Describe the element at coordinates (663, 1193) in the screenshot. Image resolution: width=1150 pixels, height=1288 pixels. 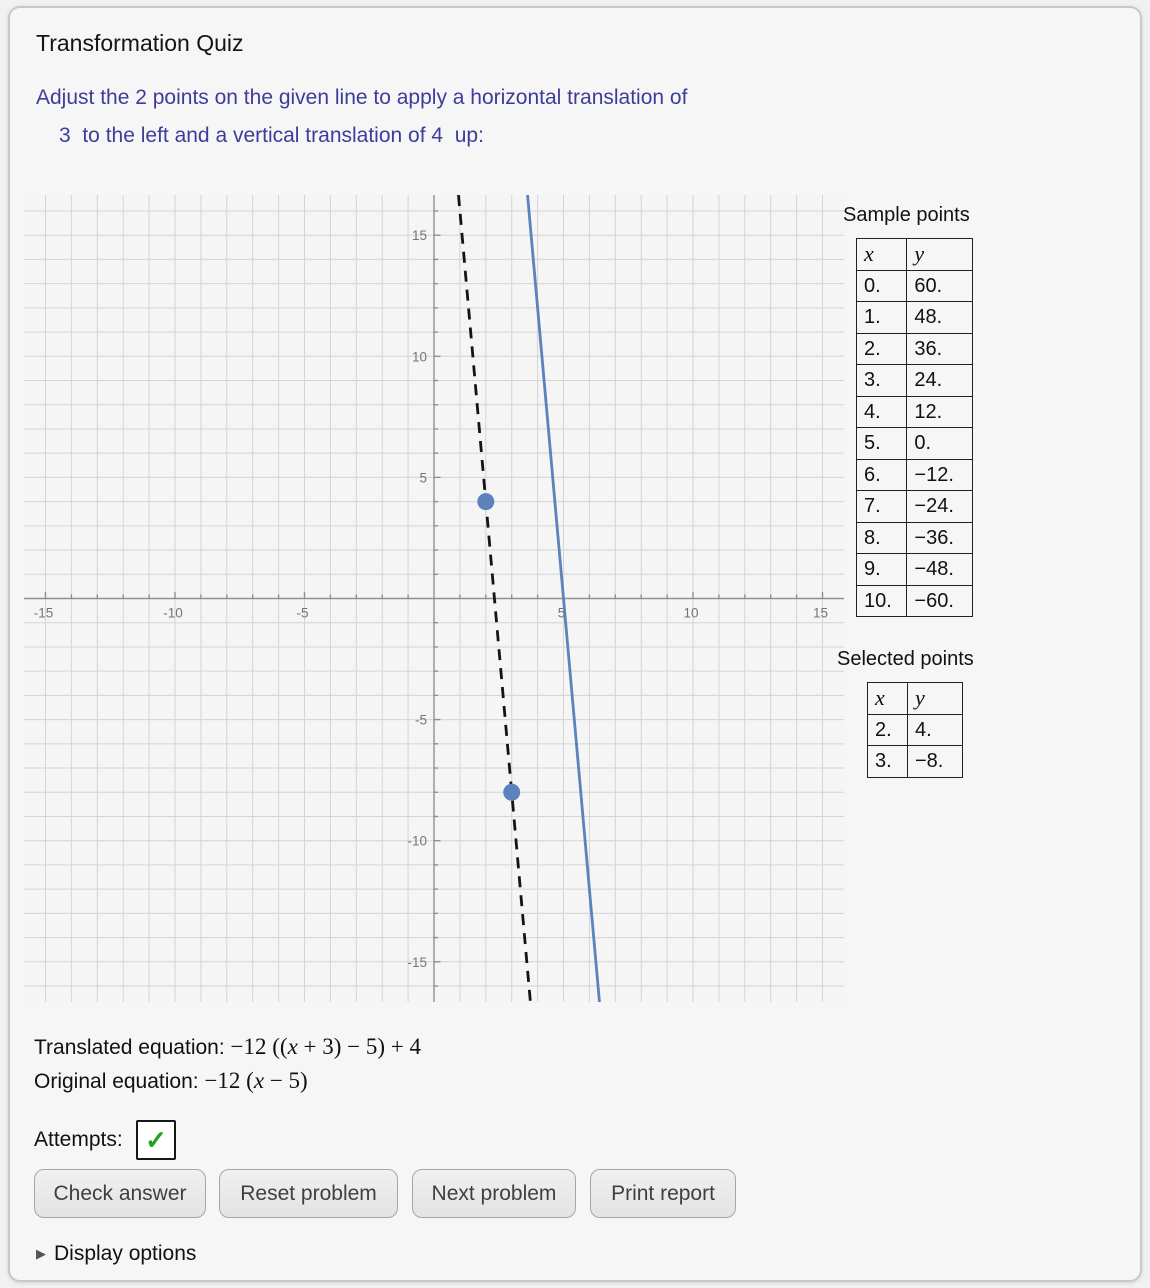
I see `print-report-button: Print report` at that location.